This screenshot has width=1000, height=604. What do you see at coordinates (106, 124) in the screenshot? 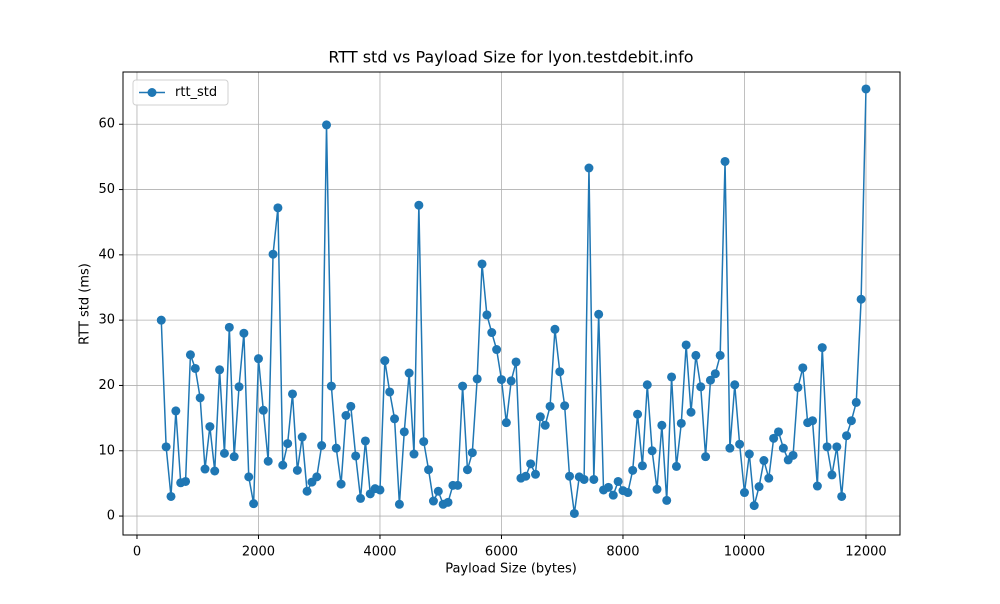
I see `y-tick-label: 60` at bounding box center [106, 124].